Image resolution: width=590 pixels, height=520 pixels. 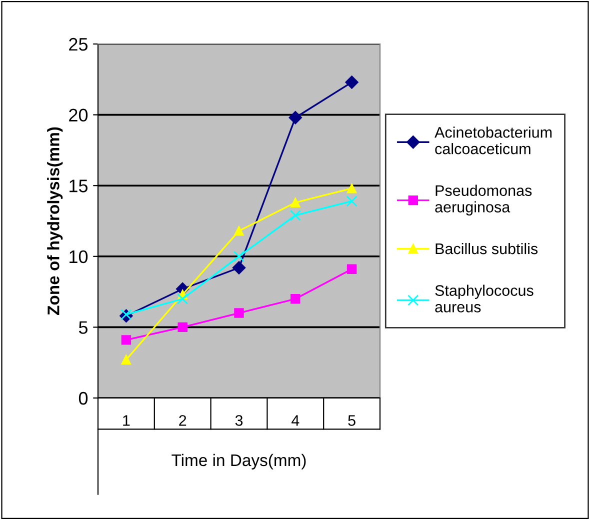 What do you see at coordinates (239, 420) in the screenshot?
I see `x-tick-label: 3` at bounding box center [239, 420].